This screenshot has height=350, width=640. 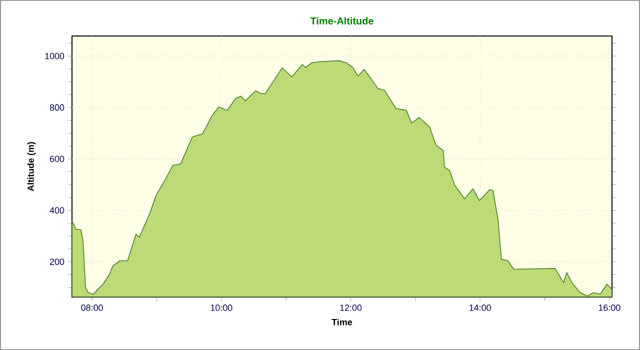 What do you see at coordinates (221, 307) in the screenshot?
I see `x-tick-label: 10:00` at bounding box center [221, 307].